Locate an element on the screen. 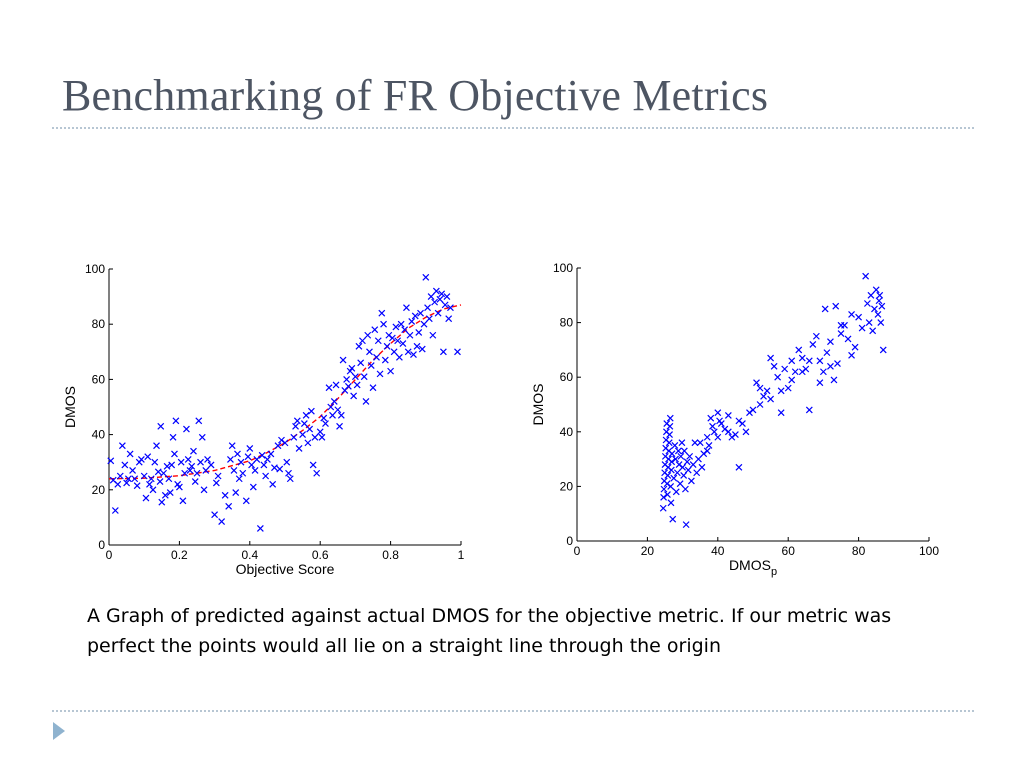  slide-title: Benchmarking of FR Objective Metrics is located at coordinates (415, 95).